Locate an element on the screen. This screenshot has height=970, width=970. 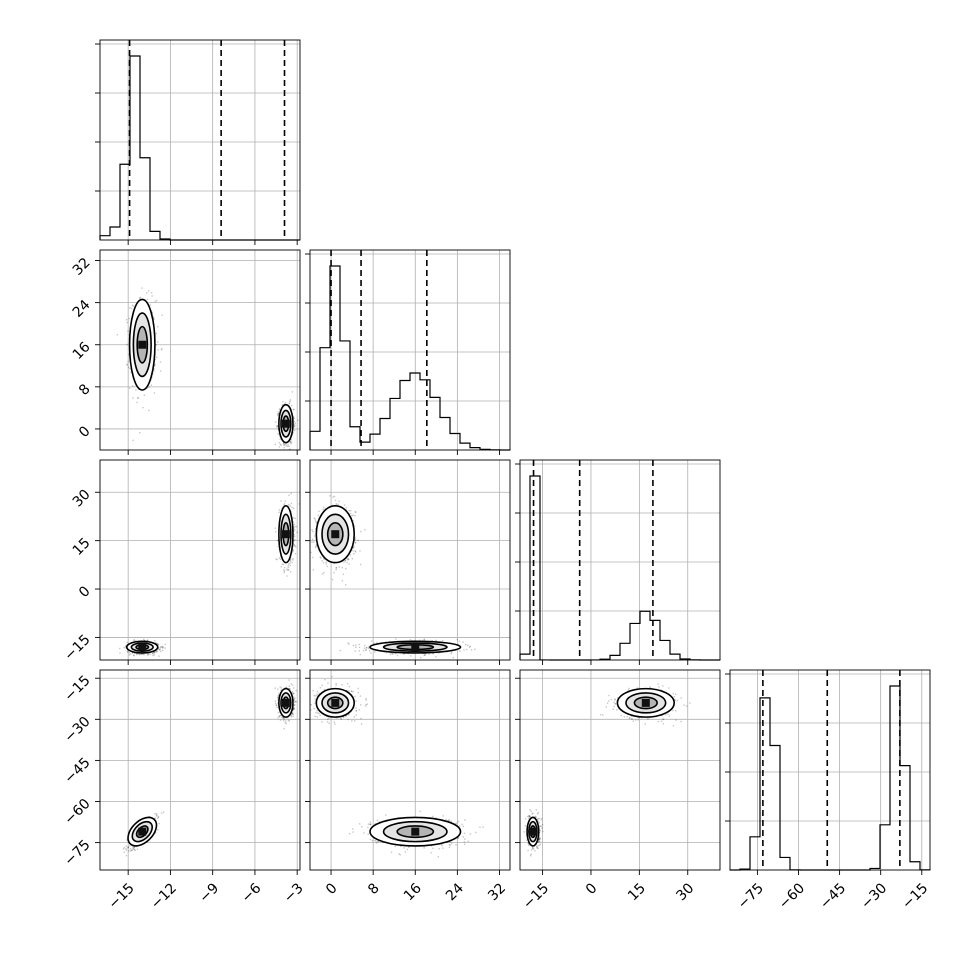
density-peak-cell is located at coordinates (415, 647).